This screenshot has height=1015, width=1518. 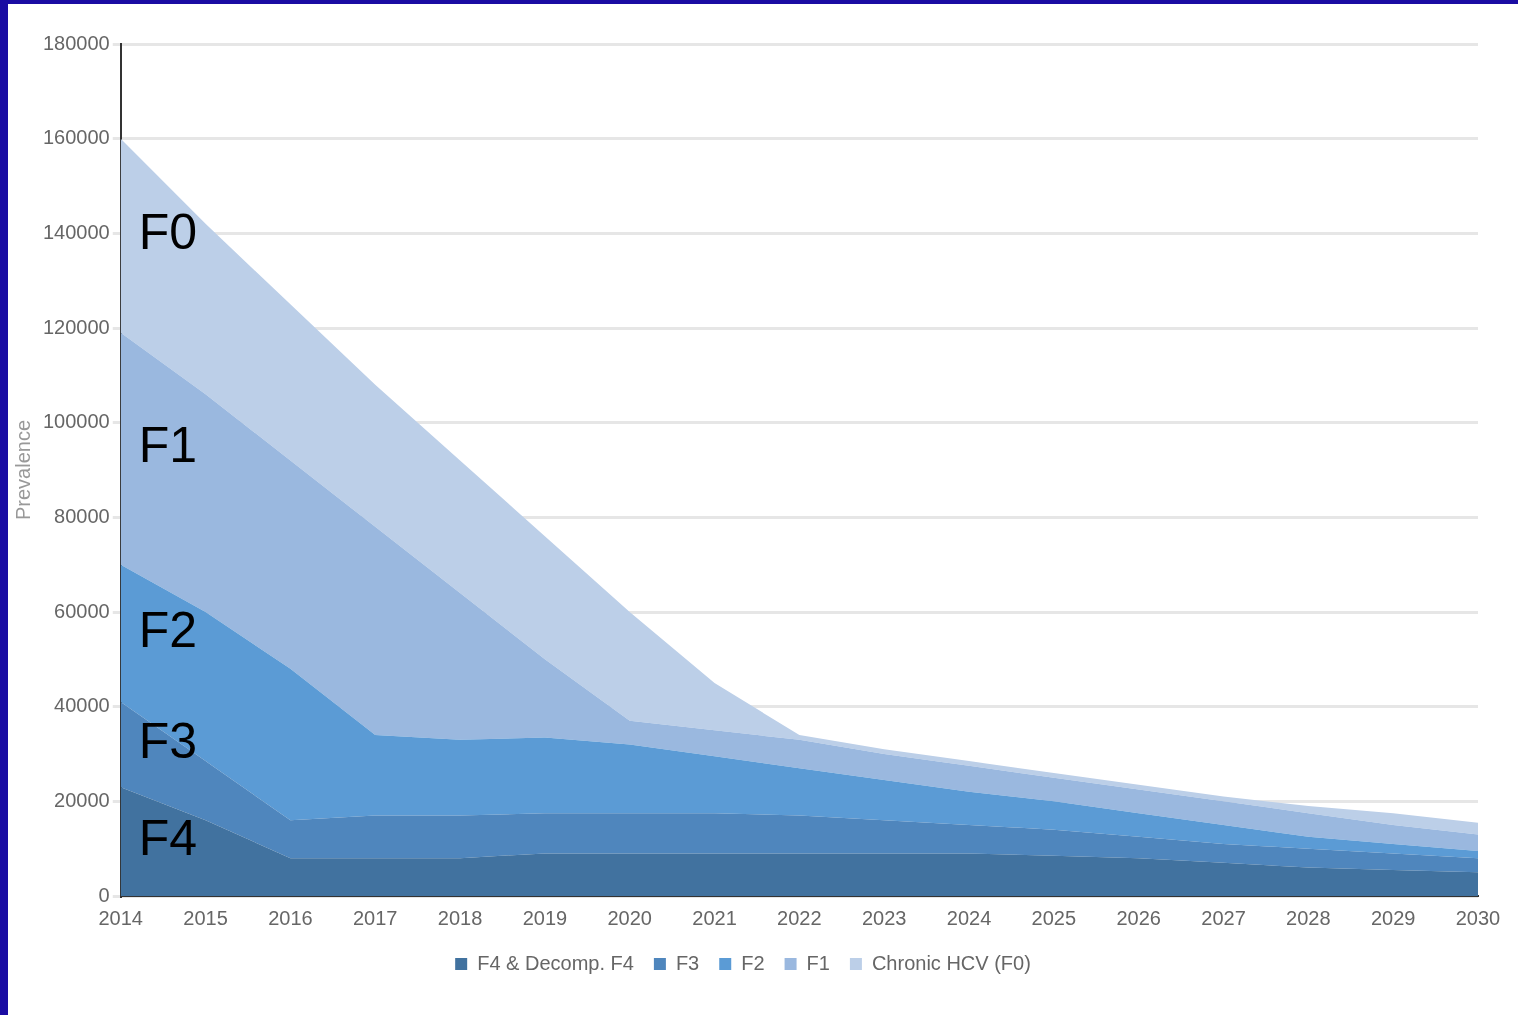 I want to click on x-tick-label: 2018, so click(x=460, y=917).